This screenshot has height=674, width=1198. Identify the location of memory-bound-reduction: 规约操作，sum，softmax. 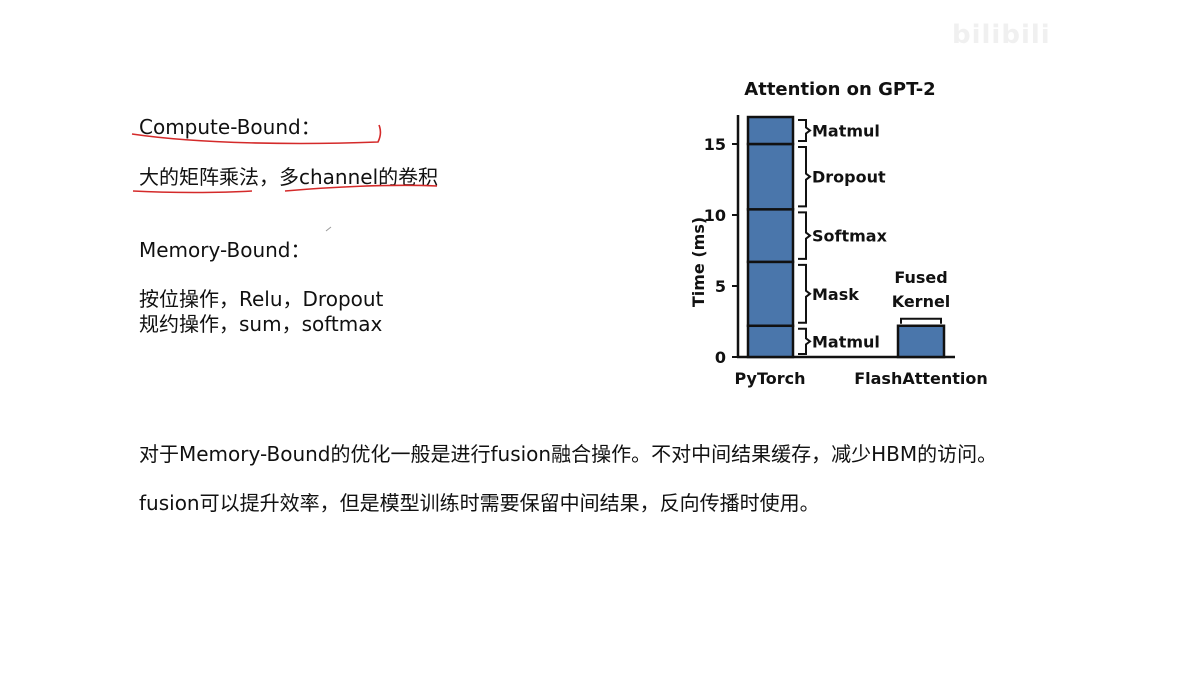
(261, 324).